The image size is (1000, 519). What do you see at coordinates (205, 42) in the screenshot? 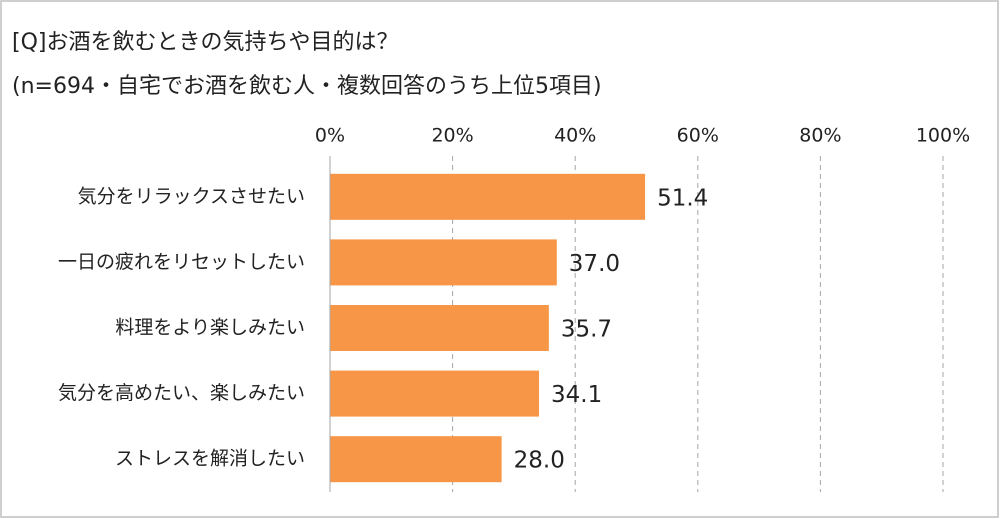
I see `chart-title: [Q]お酒を飲むときの気持ちや目的は？` at bounding box center [205, 42].